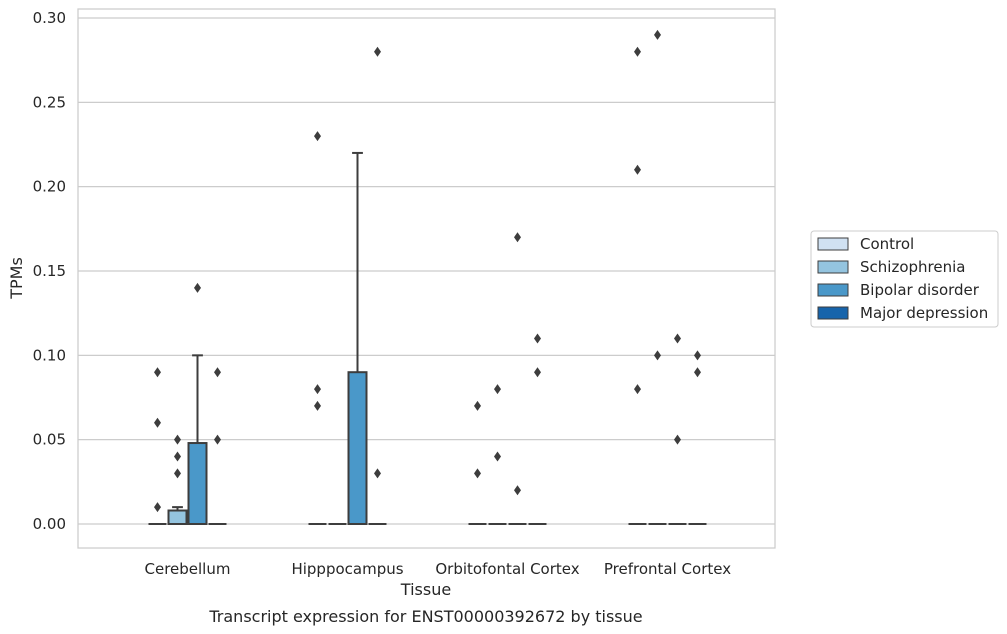 The image size is (1007, 634). I want to click on y-tick-labels: 0.00 0.05 0.10 0.15 0.20 0.25 0.30, so click(49, 271).